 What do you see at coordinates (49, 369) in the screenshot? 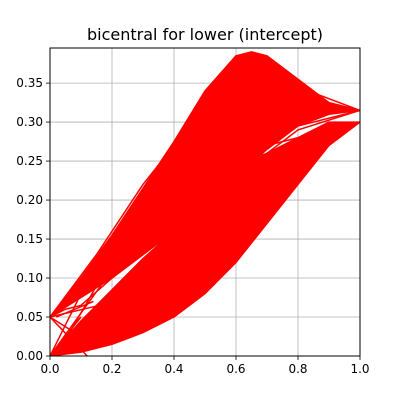
I see `x-tick-label: 0.0` at bounding box center [49, 369].